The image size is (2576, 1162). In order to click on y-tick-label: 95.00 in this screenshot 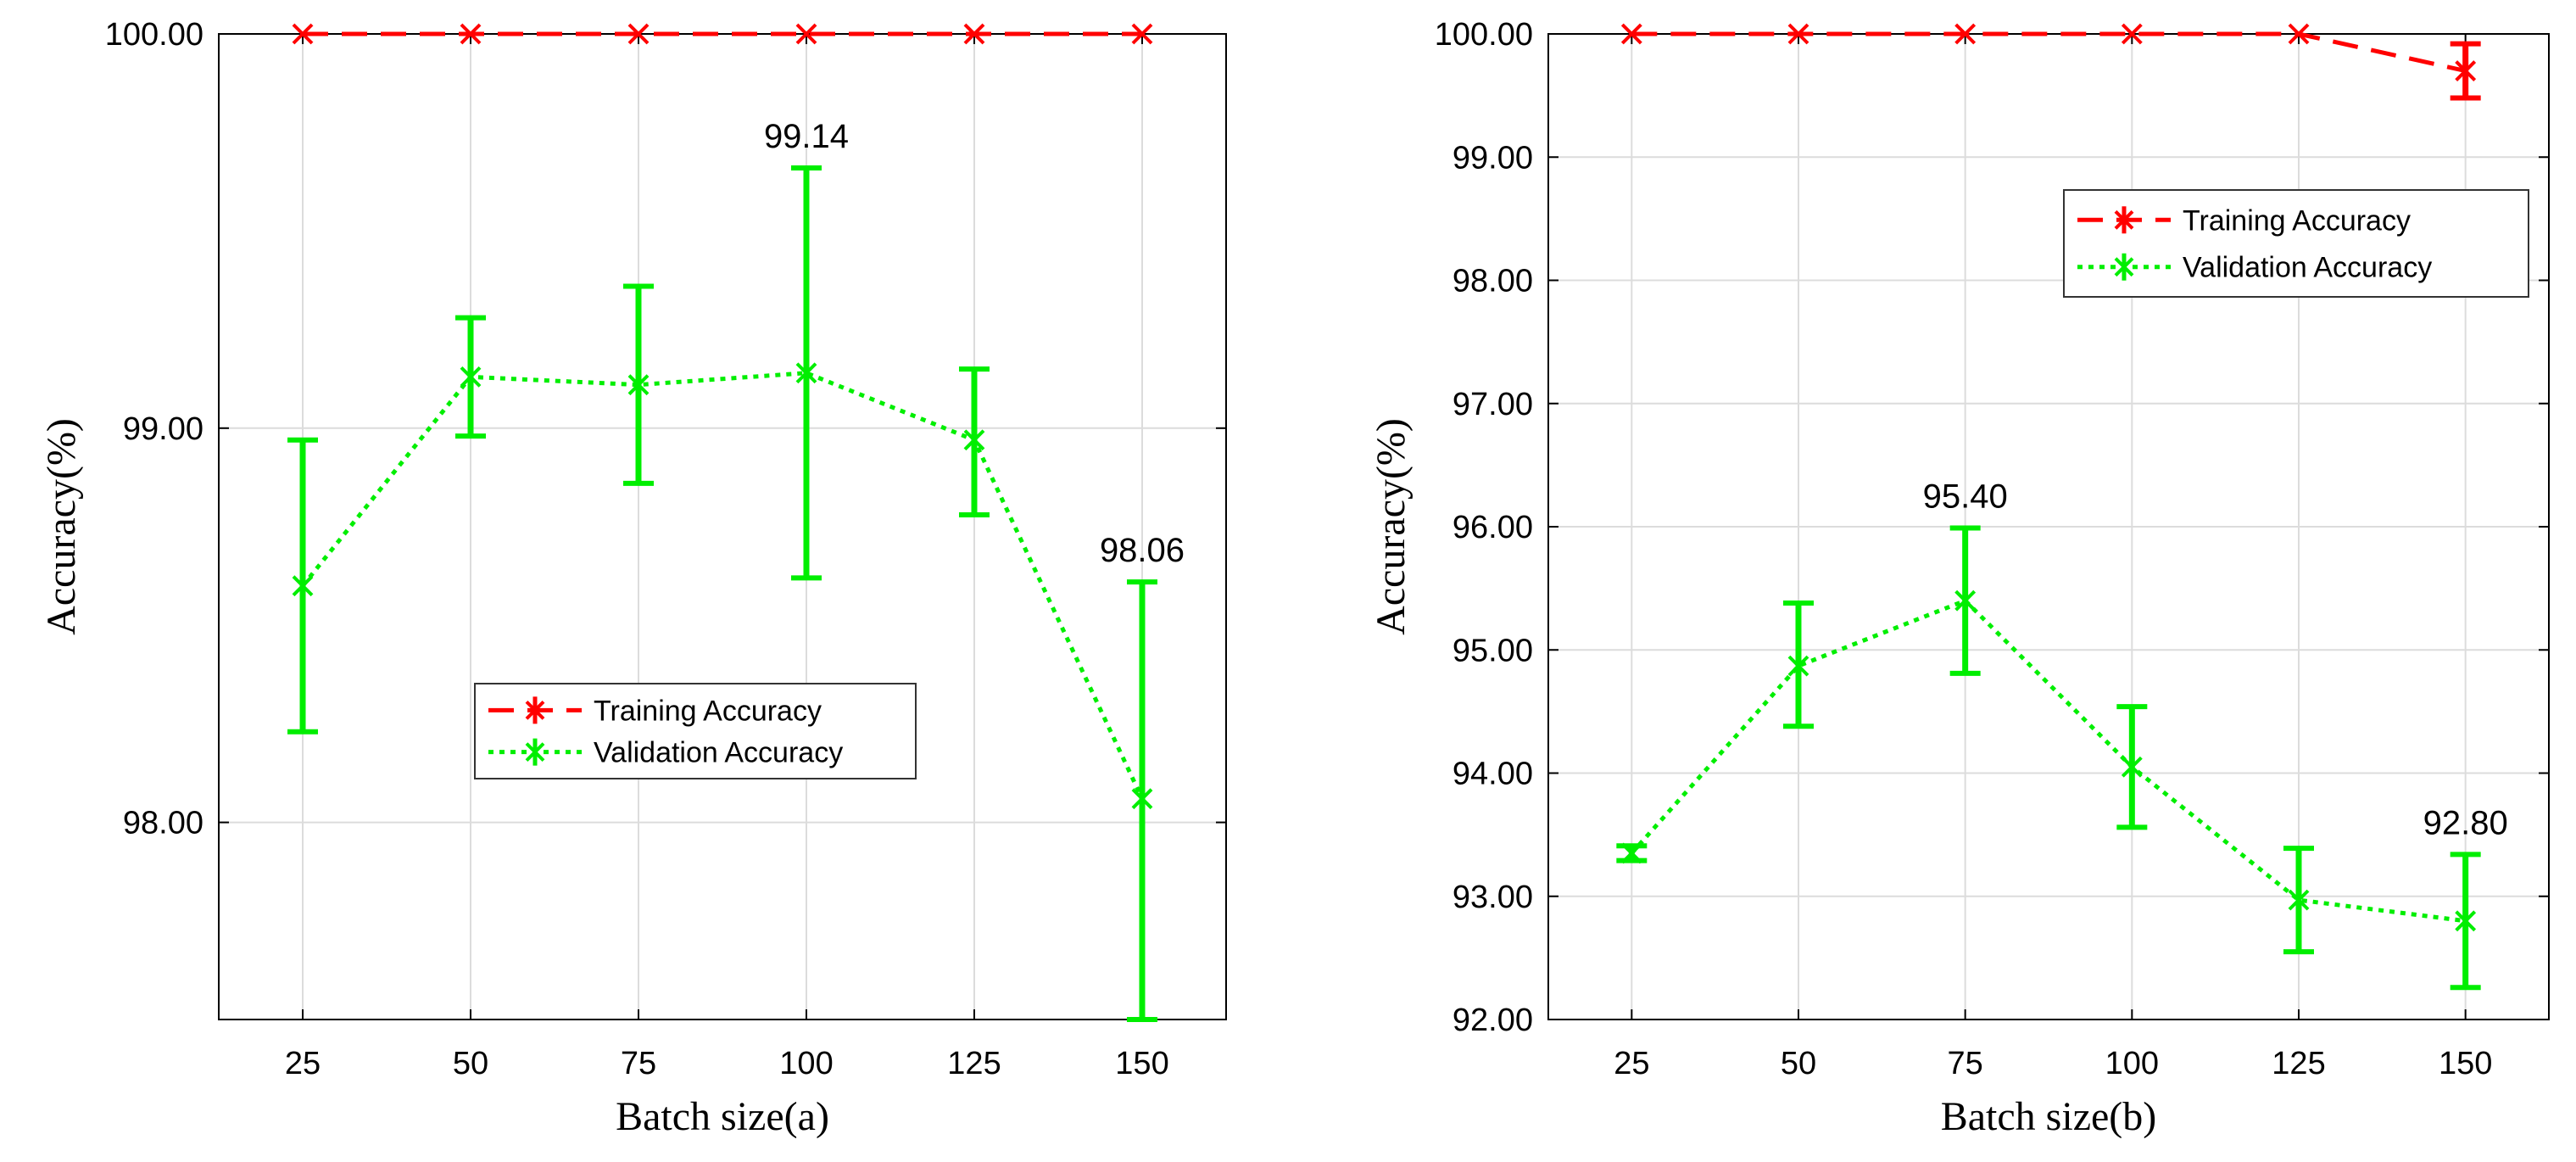, I will do `click(1492, 650)`.